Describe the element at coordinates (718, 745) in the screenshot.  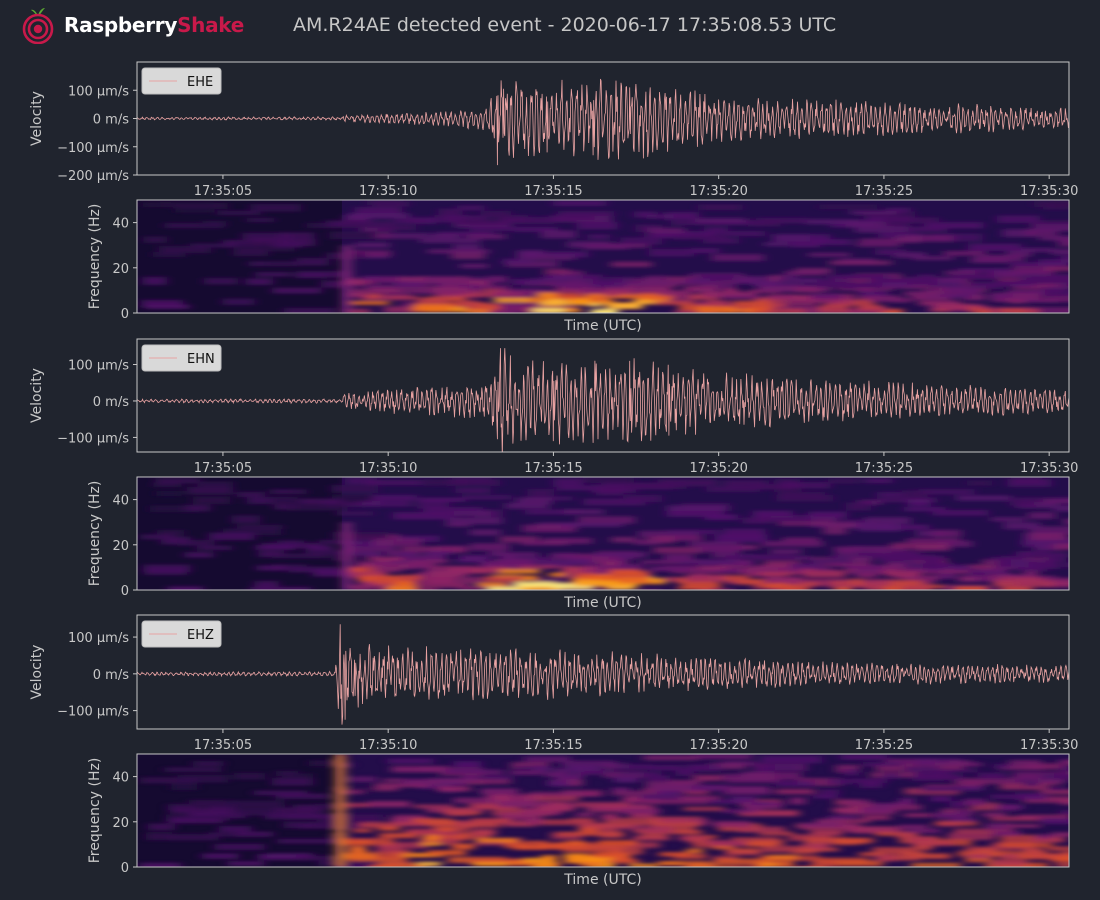
I see `x-tick-label: 17:35:20` at that location.